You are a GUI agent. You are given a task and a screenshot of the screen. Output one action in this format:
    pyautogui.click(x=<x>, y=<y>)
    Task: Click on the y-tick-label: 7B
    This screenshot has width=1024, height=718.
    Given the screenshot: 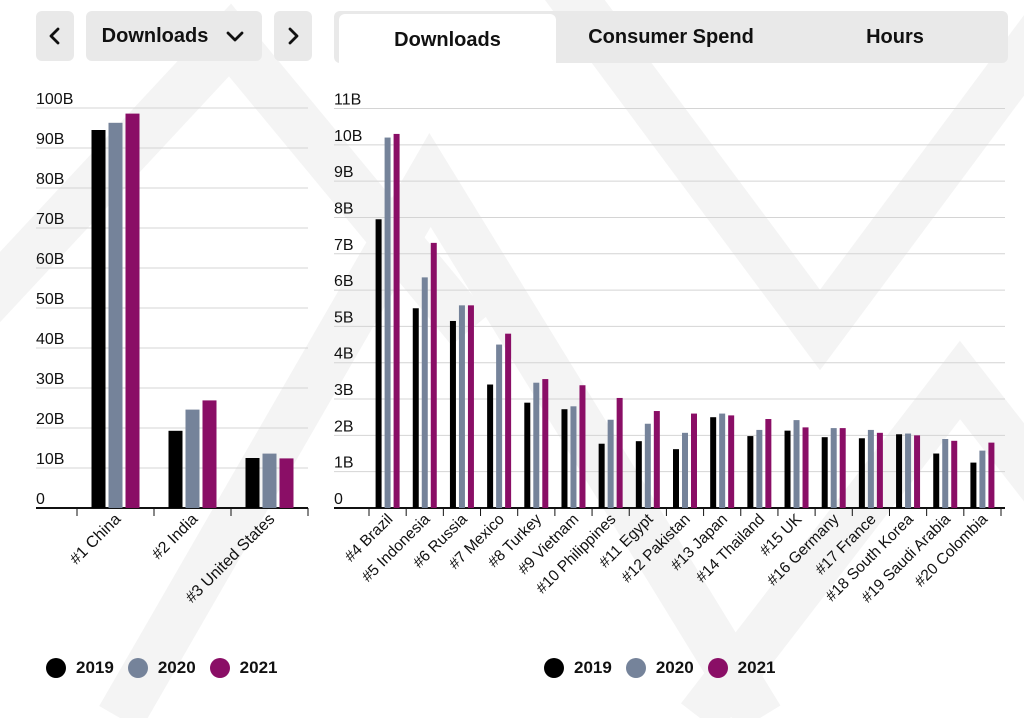 What is the action you would take?
    pyautogui.click(x=344, y=245)
    